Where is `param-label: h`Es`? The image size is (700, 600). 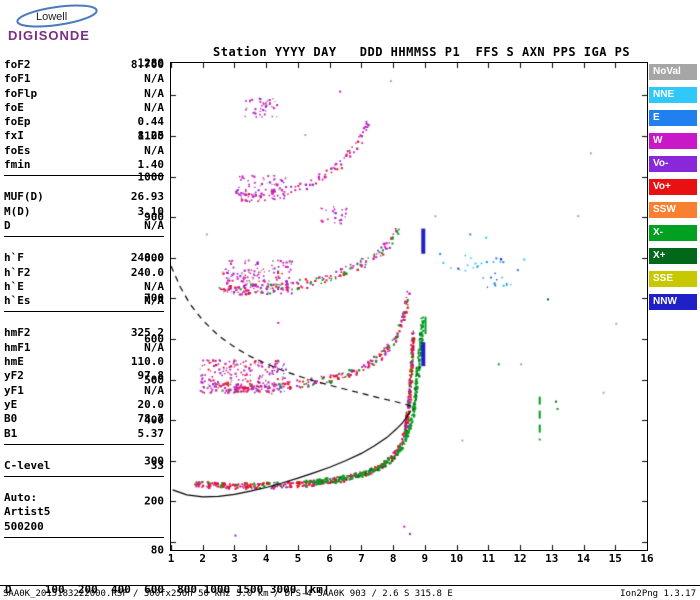 param-label: h`Es is located at coordinates (17, 301).